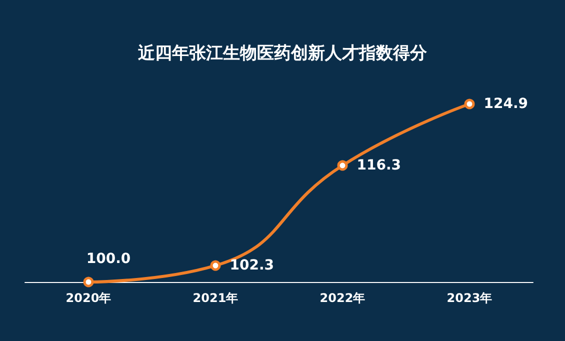  What do you see at coordinates (343, 298) in the screenshot?
I see `x-tick-label: 2022年` at bounding box center [343, 298].